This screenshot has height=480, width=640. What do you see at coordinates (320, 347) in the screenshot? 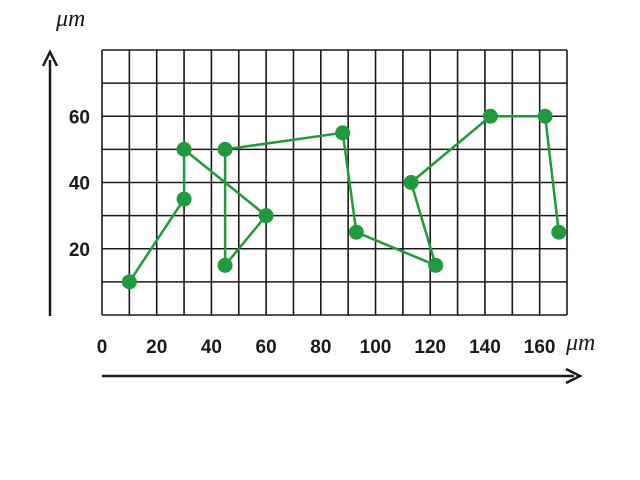
I see `x-tick-label: 80` at bounding box center [320, 347].